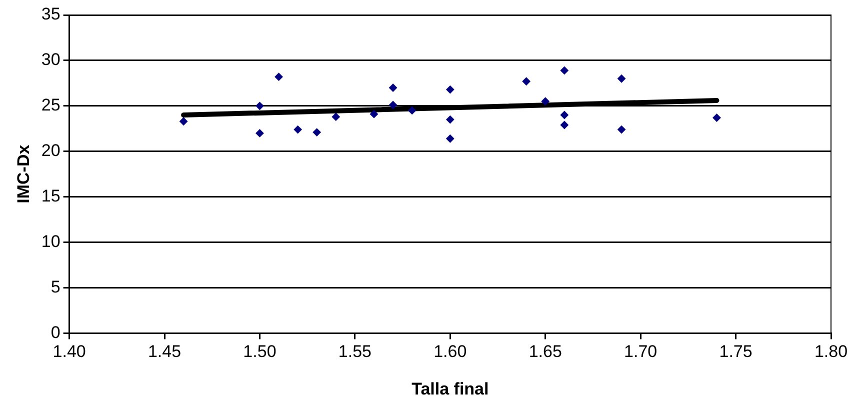 The width and height of the screenshot is (861, 409). I want to click on x-tick-label: 1.40, so click(69, 352).